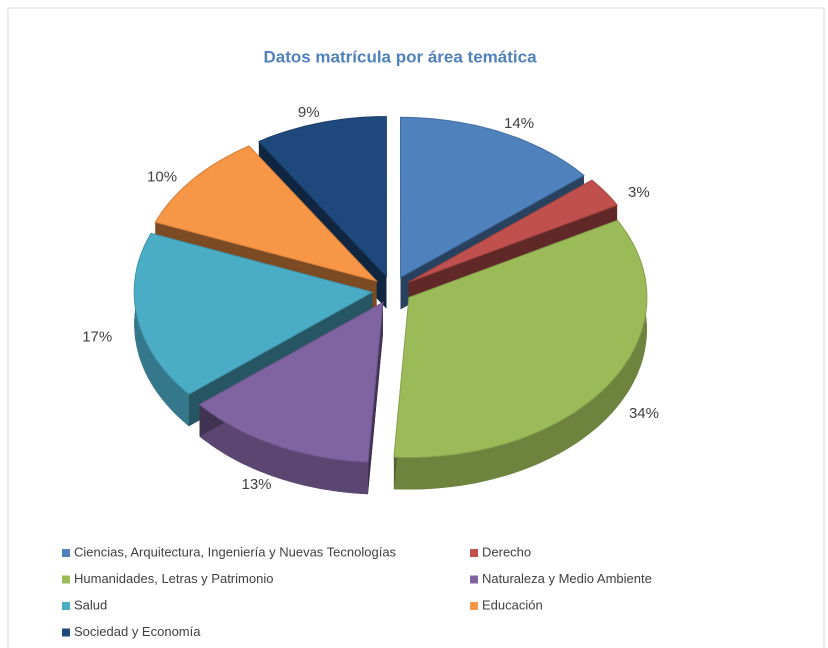  Describe the element at coordinates (97, 336) in the screenshot. I see `data-label: 17%` at that location.